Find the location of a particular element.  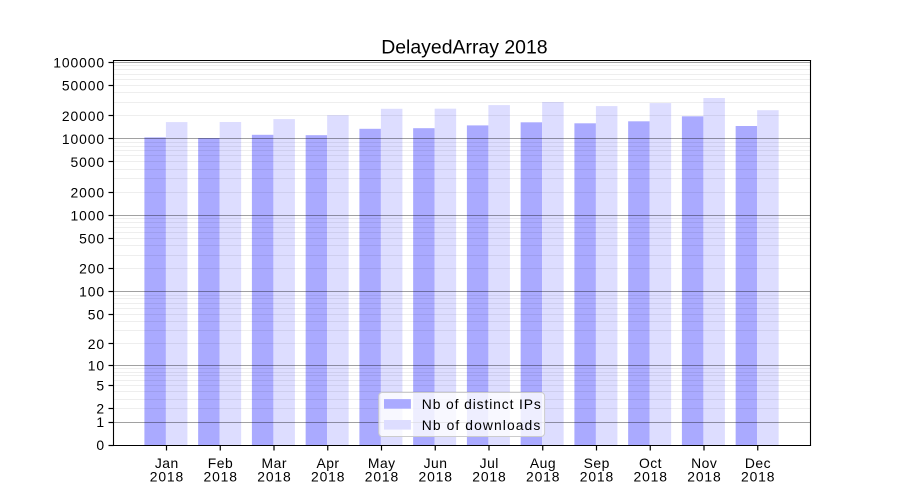

svg-text: 200 is located at coordinates (92, 269).